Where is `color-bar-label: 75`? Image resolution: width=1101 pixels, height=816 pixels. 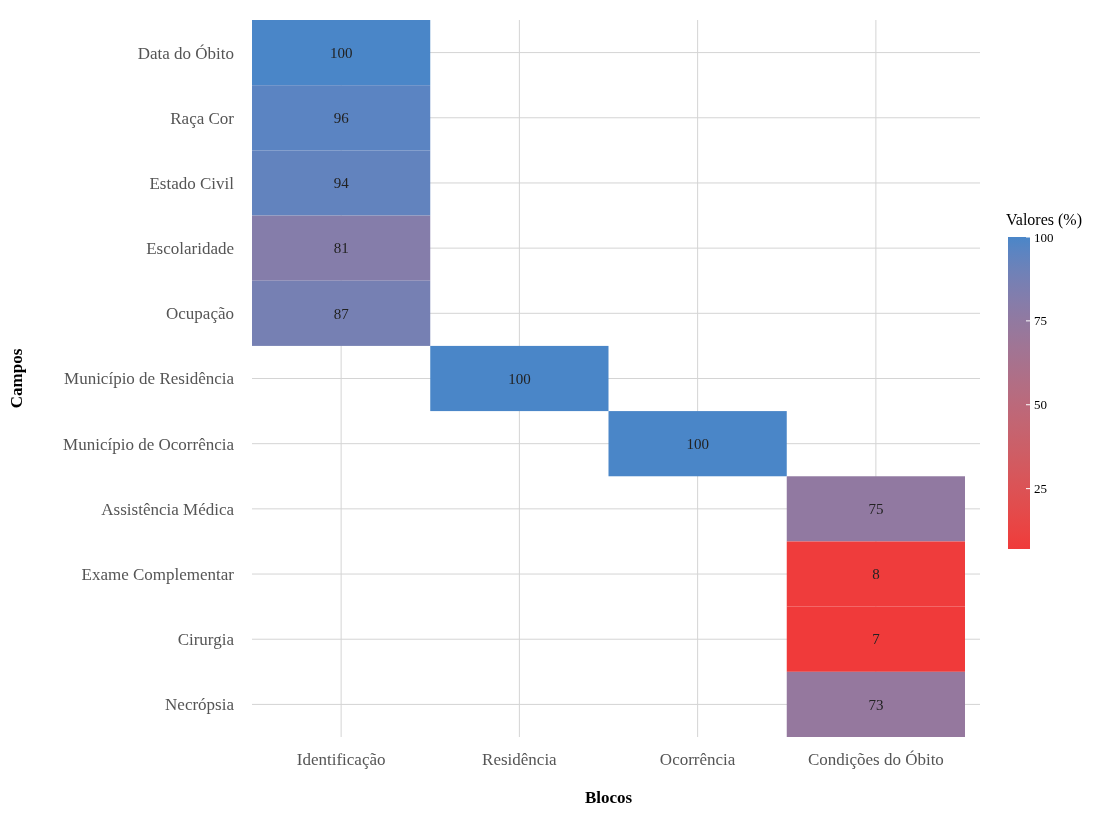 color-bar-label: 75 is located at coordinates (1040, 321).